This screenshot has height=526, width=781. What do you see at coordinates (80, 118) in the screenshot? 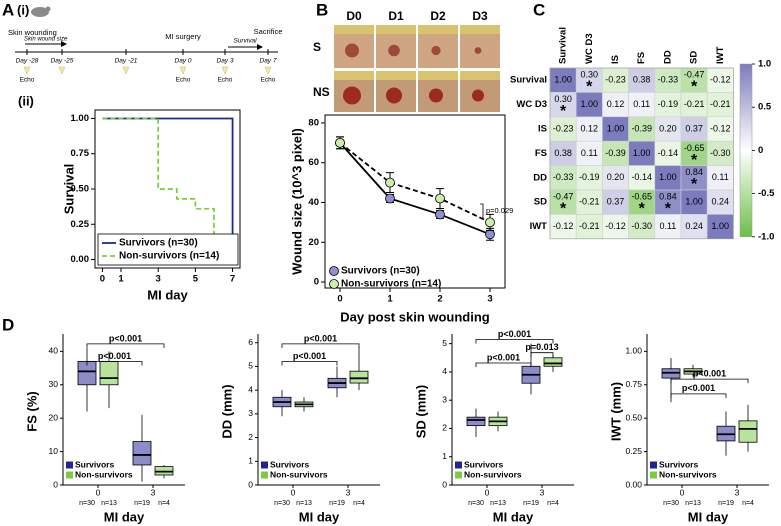
I see `y-tick-label: 1.00` at bounding box center [80, 118].